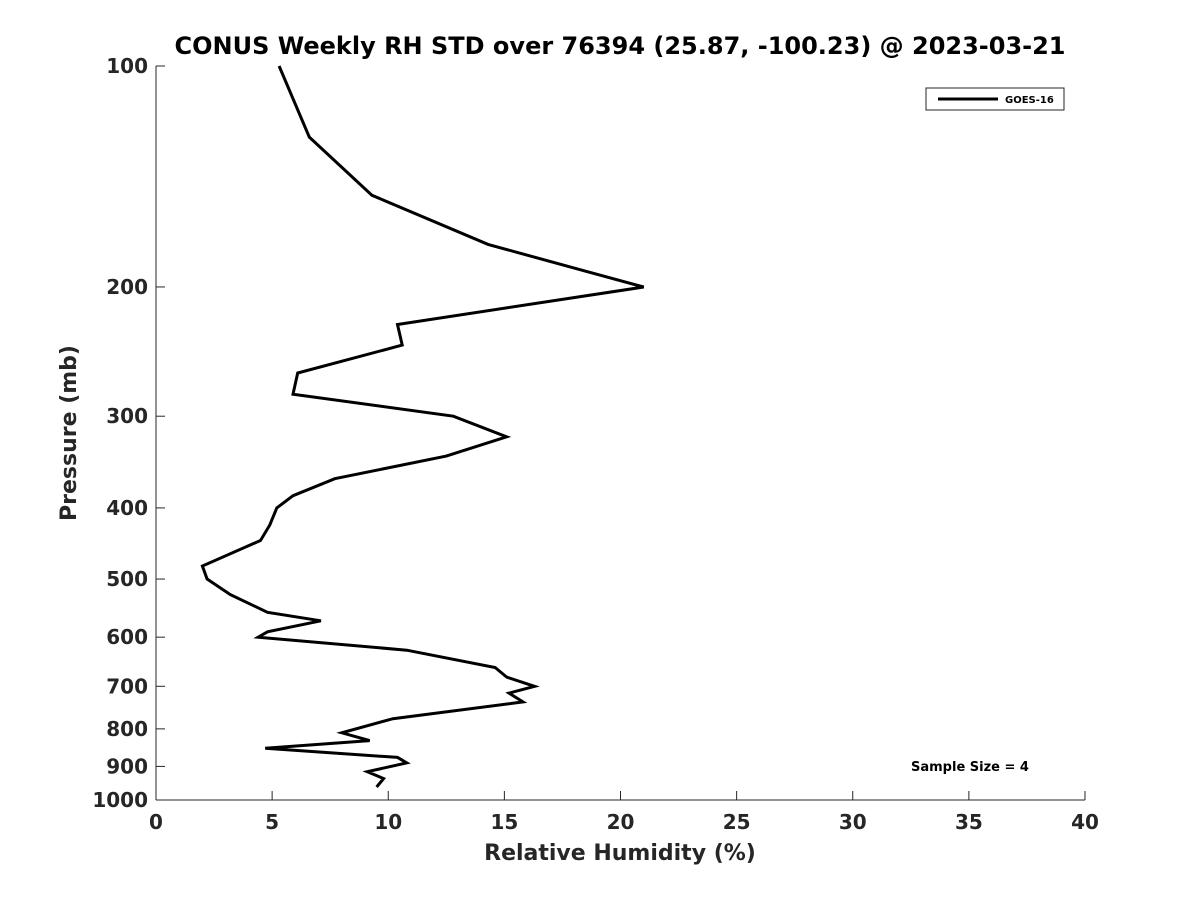 The width and height of the screenshot is (1200, 900). What do you see at coordinates (1085, 822) in the screenshot?
I see `x-tick-label: 40` at bounding box center [1085, 822].